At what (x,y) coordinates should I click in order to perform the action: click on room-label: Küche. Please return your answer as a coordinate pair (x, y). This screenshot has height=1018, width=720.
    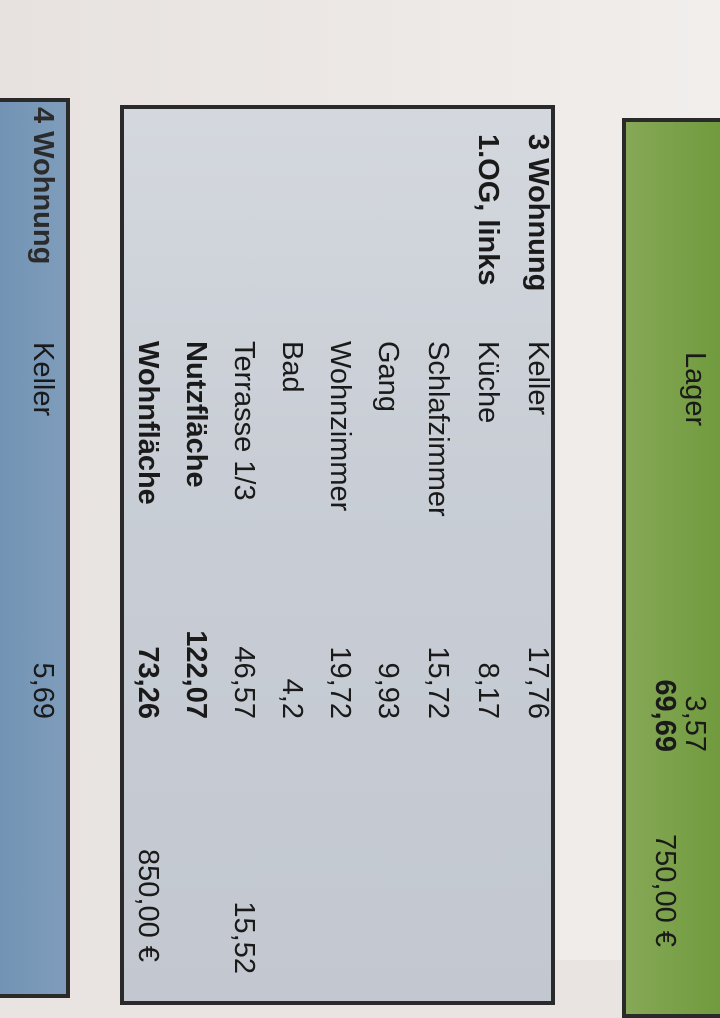
    Looking at the image, I should click on (488, 382).